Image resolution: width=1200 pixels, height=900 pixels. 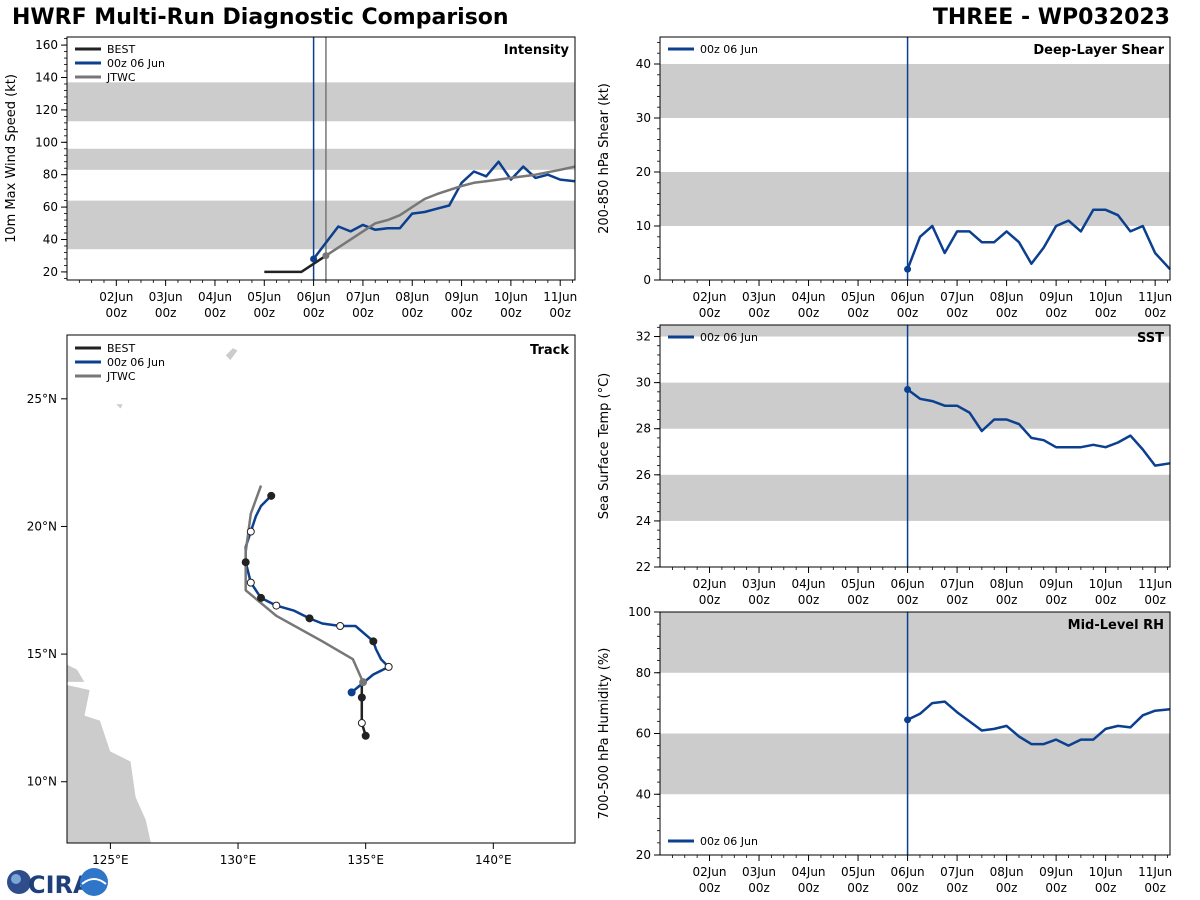 I want to click on y-tick-label: 20, so click(x=643, y=855).